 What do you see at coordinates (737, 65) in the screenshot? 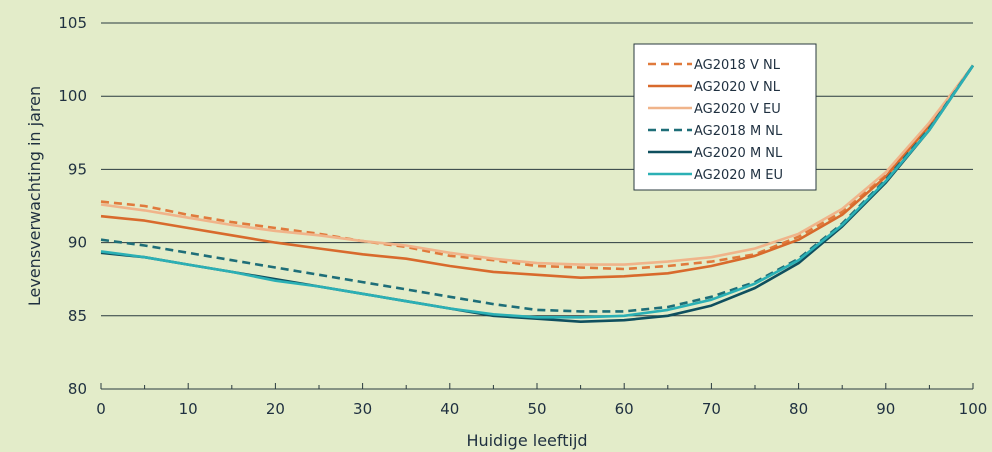
I see `legend-label: AG2018 V NL` at bounding box center [737, 65].